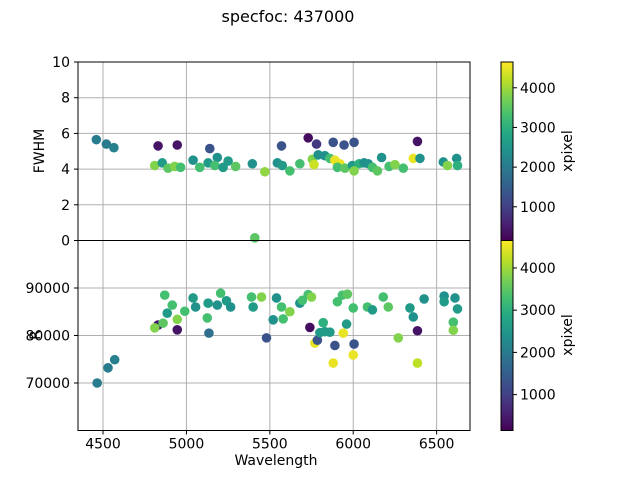 This screenshot has height=480, width=640. Describe the element at coordinates (103, 445) in the screenshot. I see `x-tick-label: 4500` at that location.